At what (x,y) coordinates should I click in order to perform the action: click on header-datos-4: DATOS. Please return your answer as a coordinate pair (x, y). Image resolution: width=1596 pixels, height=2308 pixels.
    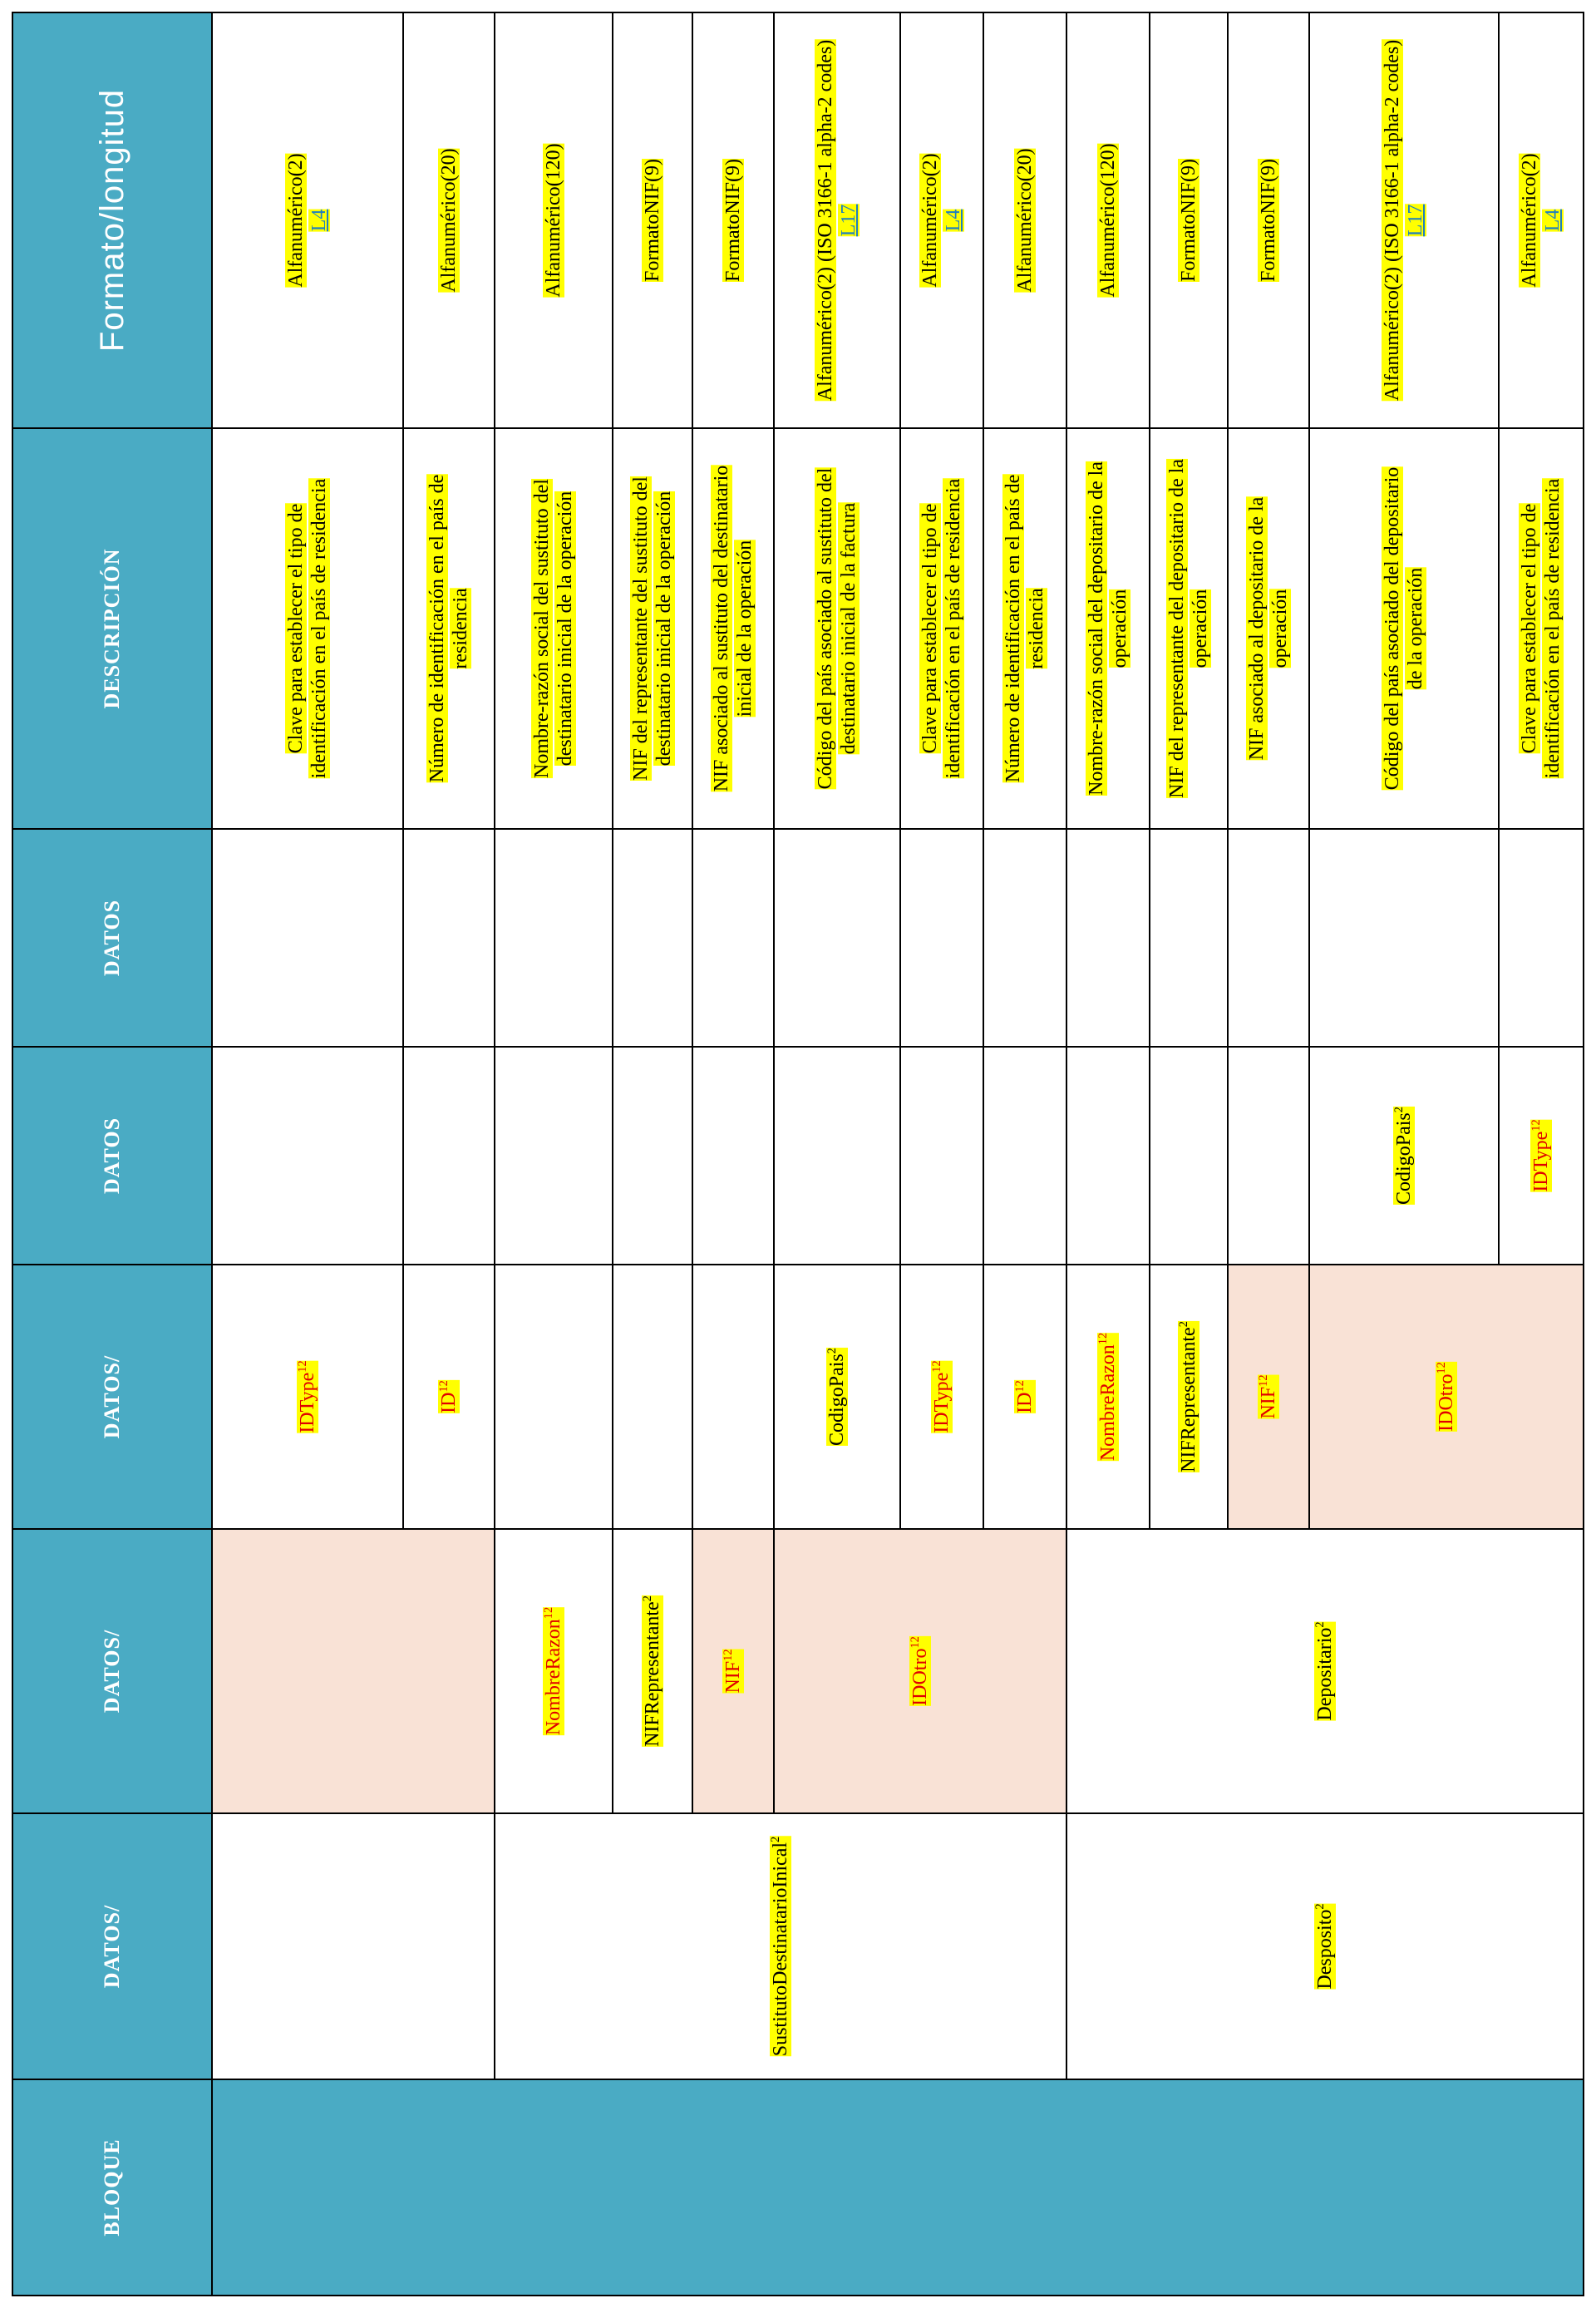
    Looking at the image, I should click on (112, 938).